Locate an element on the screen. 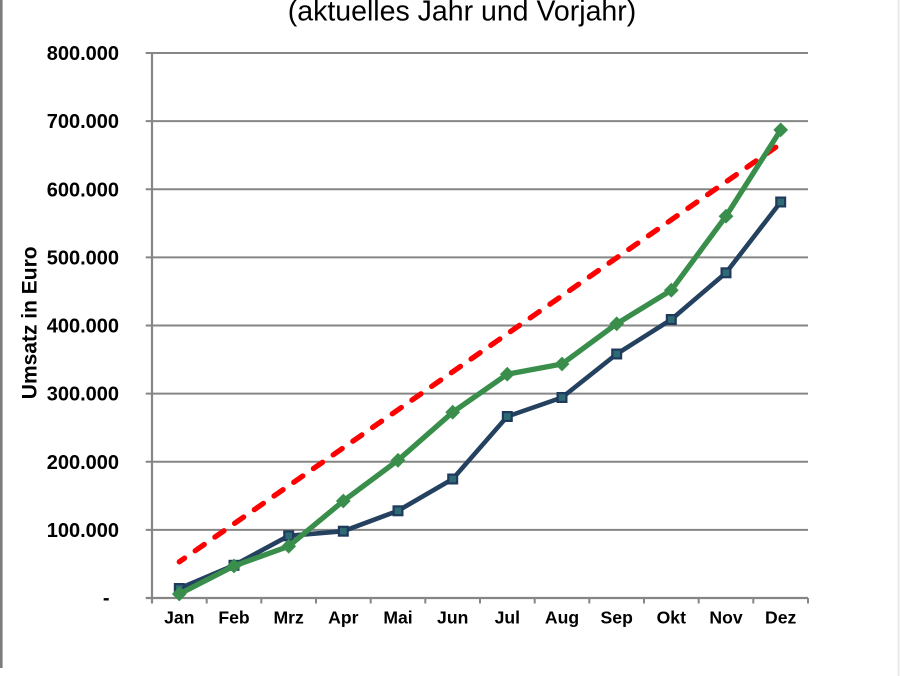  svg-text: 500.000 is located at coordinates (83, 258).